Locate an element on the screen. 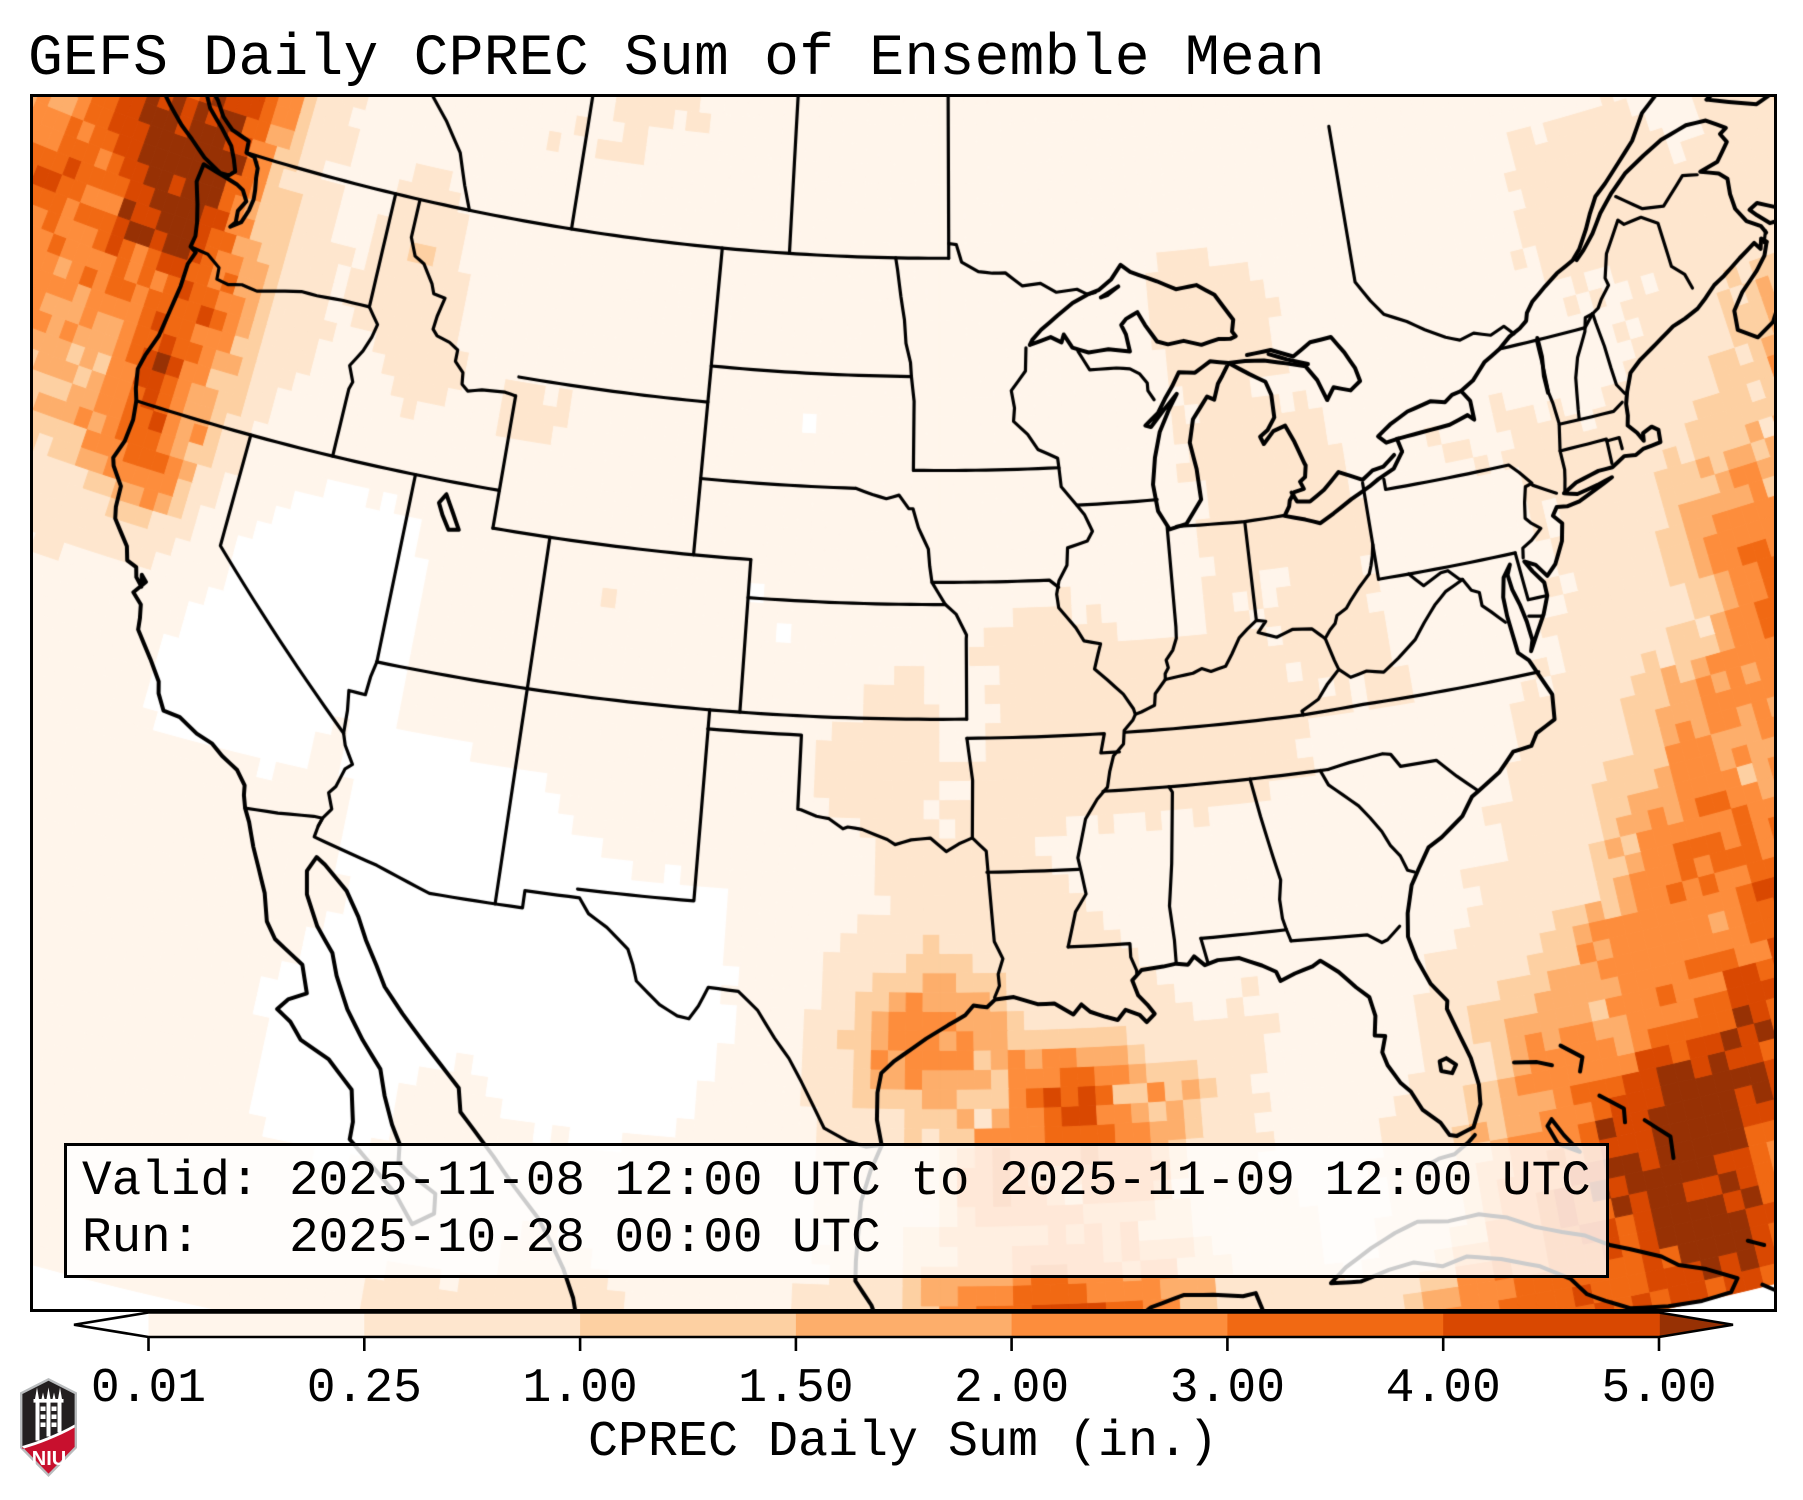 This screenshot has height=1500, width=1803. svg-text: 1.50 is located at coordinates (795, 1389).